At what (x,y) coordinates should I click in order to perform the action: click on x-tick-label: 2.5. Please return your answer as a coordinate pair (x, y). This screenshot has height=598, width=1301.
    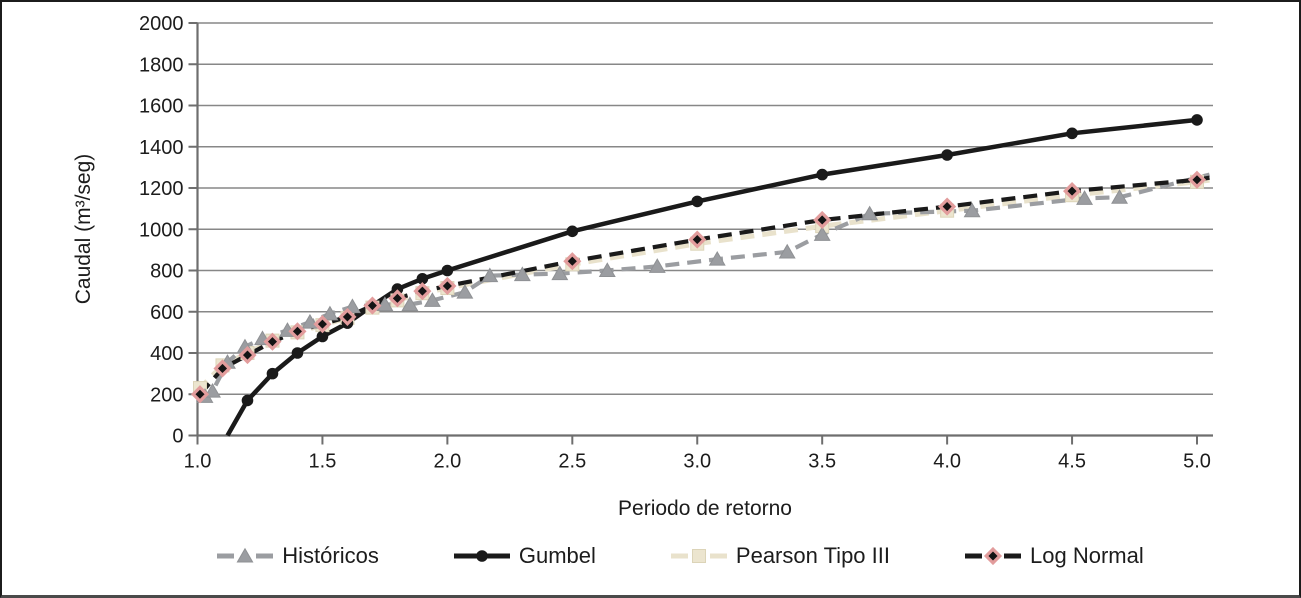
    Looking at the image, I should click on (572, 462).